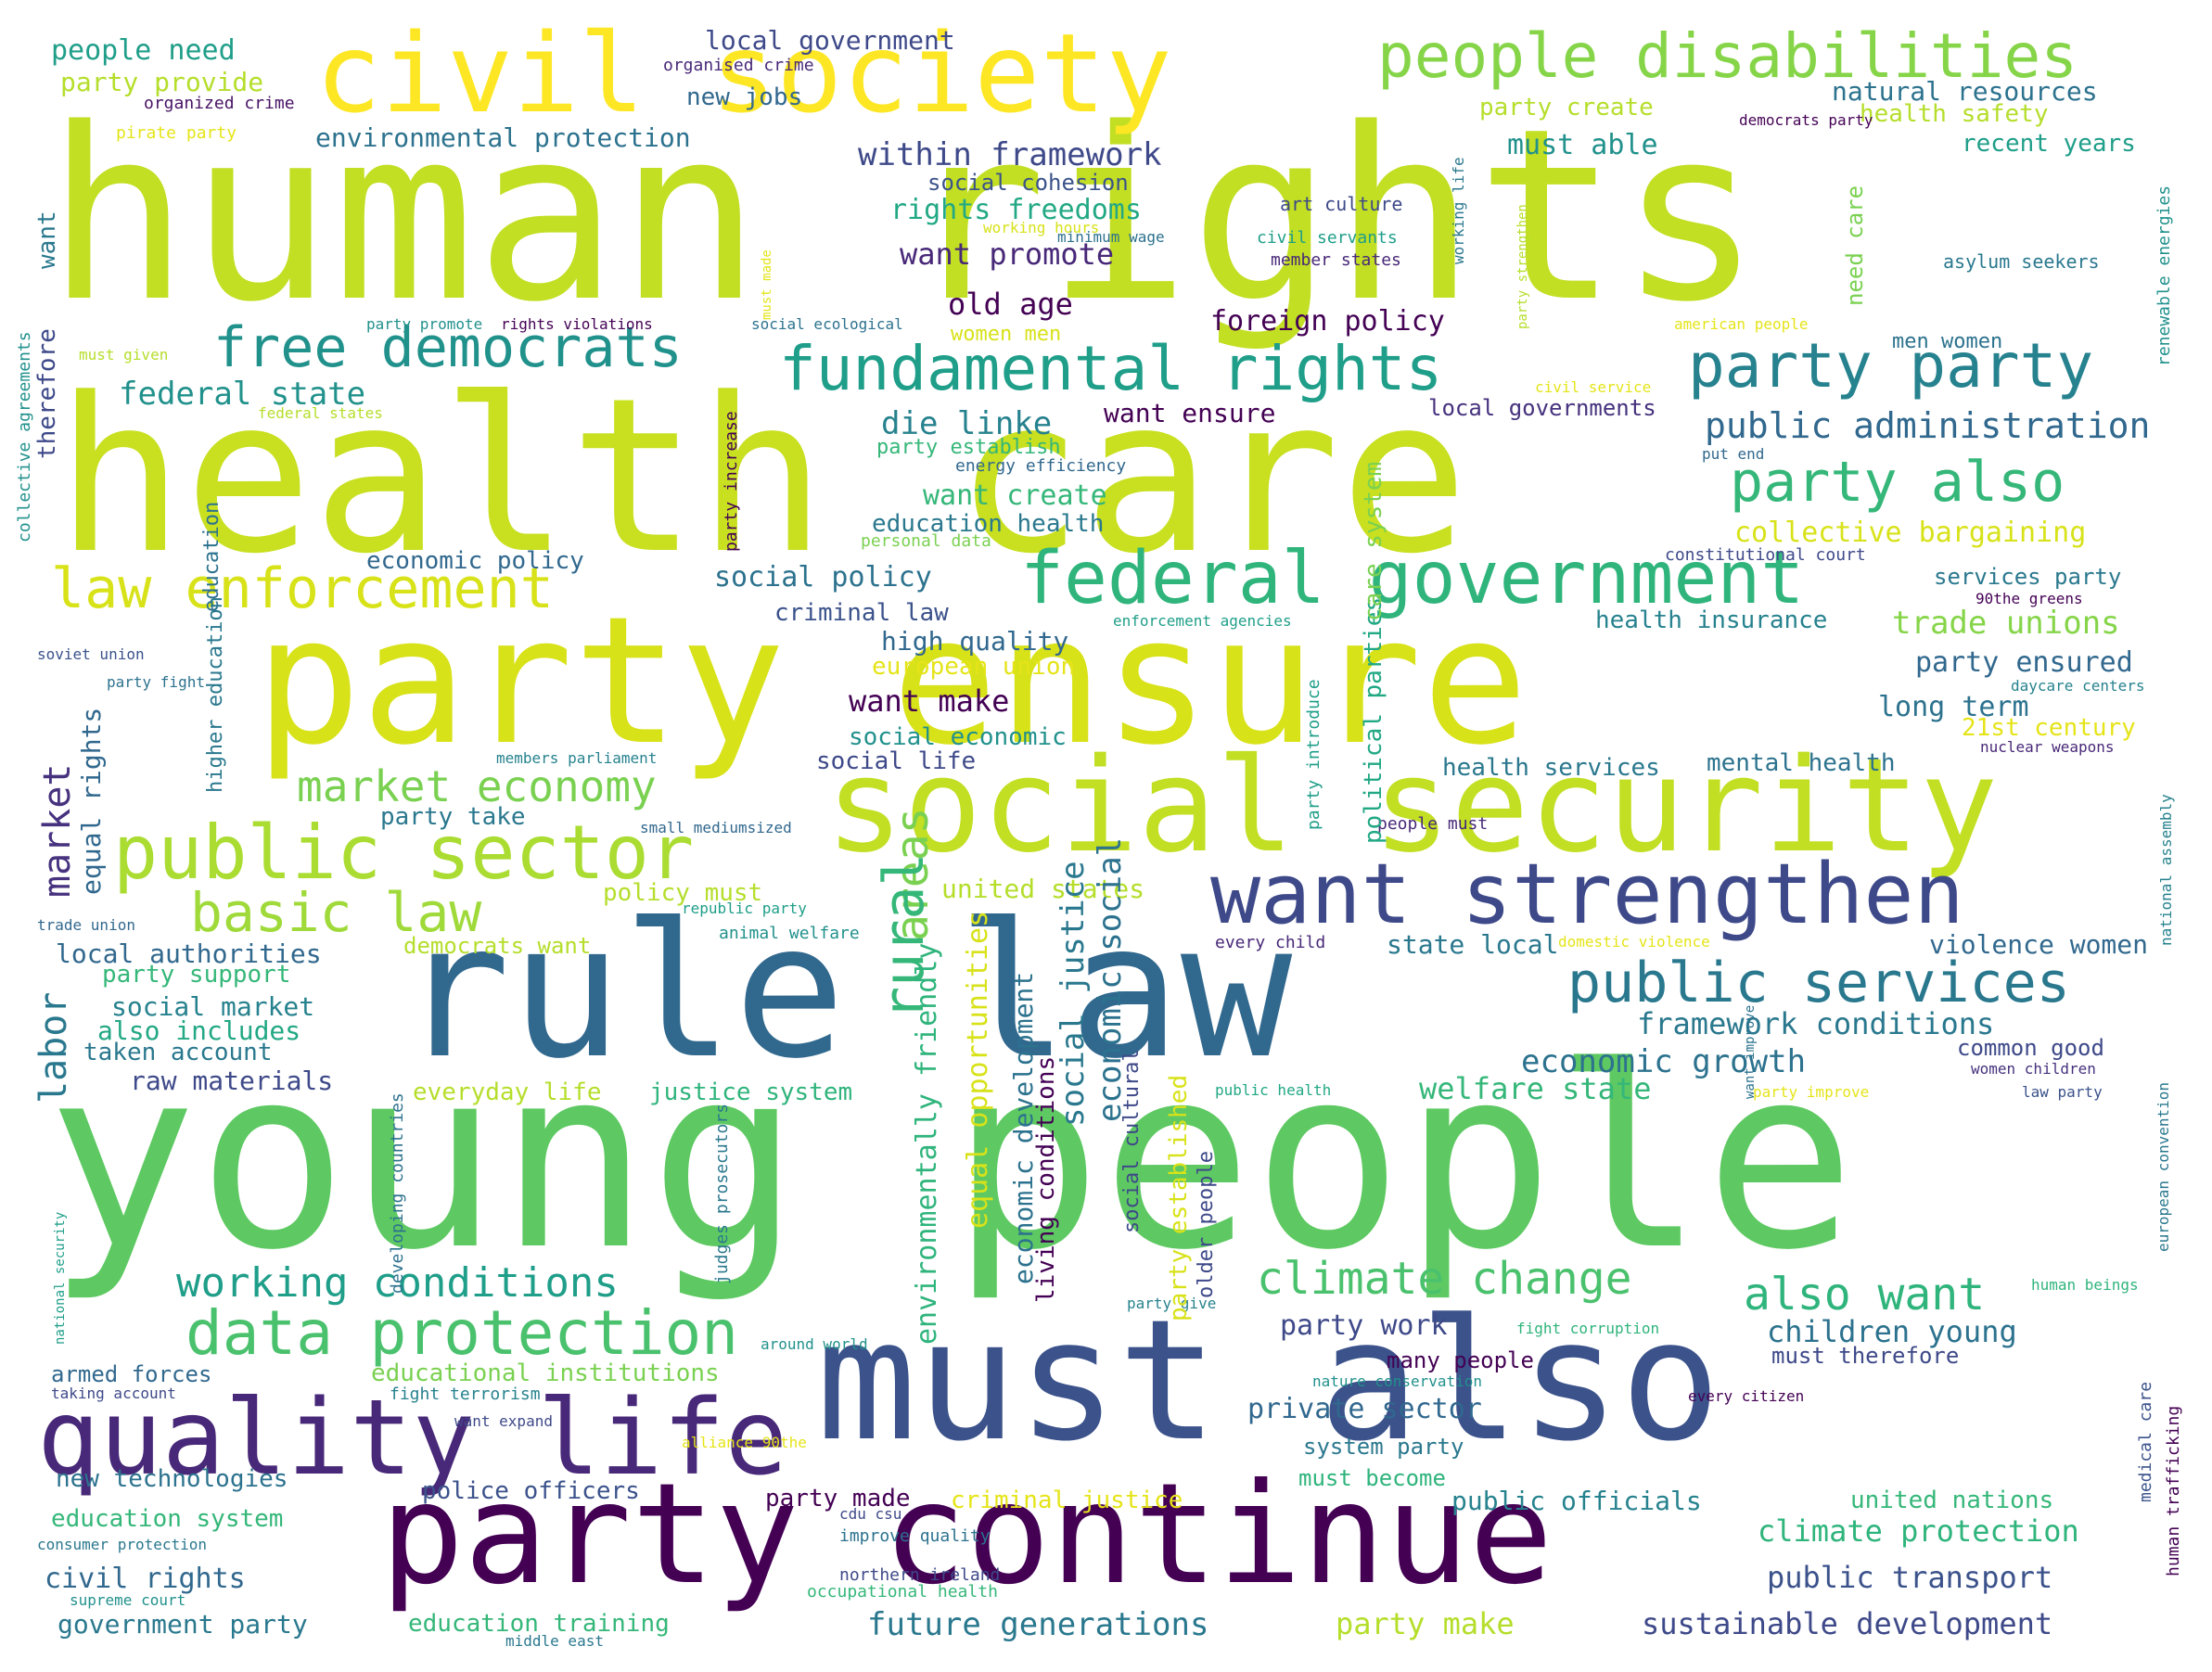 Image resolution: width=2212 pixels, height=1672 pixels. What do you see at coordinates (989, 524) in the screenshot?
I see `word: education health` at bounding box center [989, 524].